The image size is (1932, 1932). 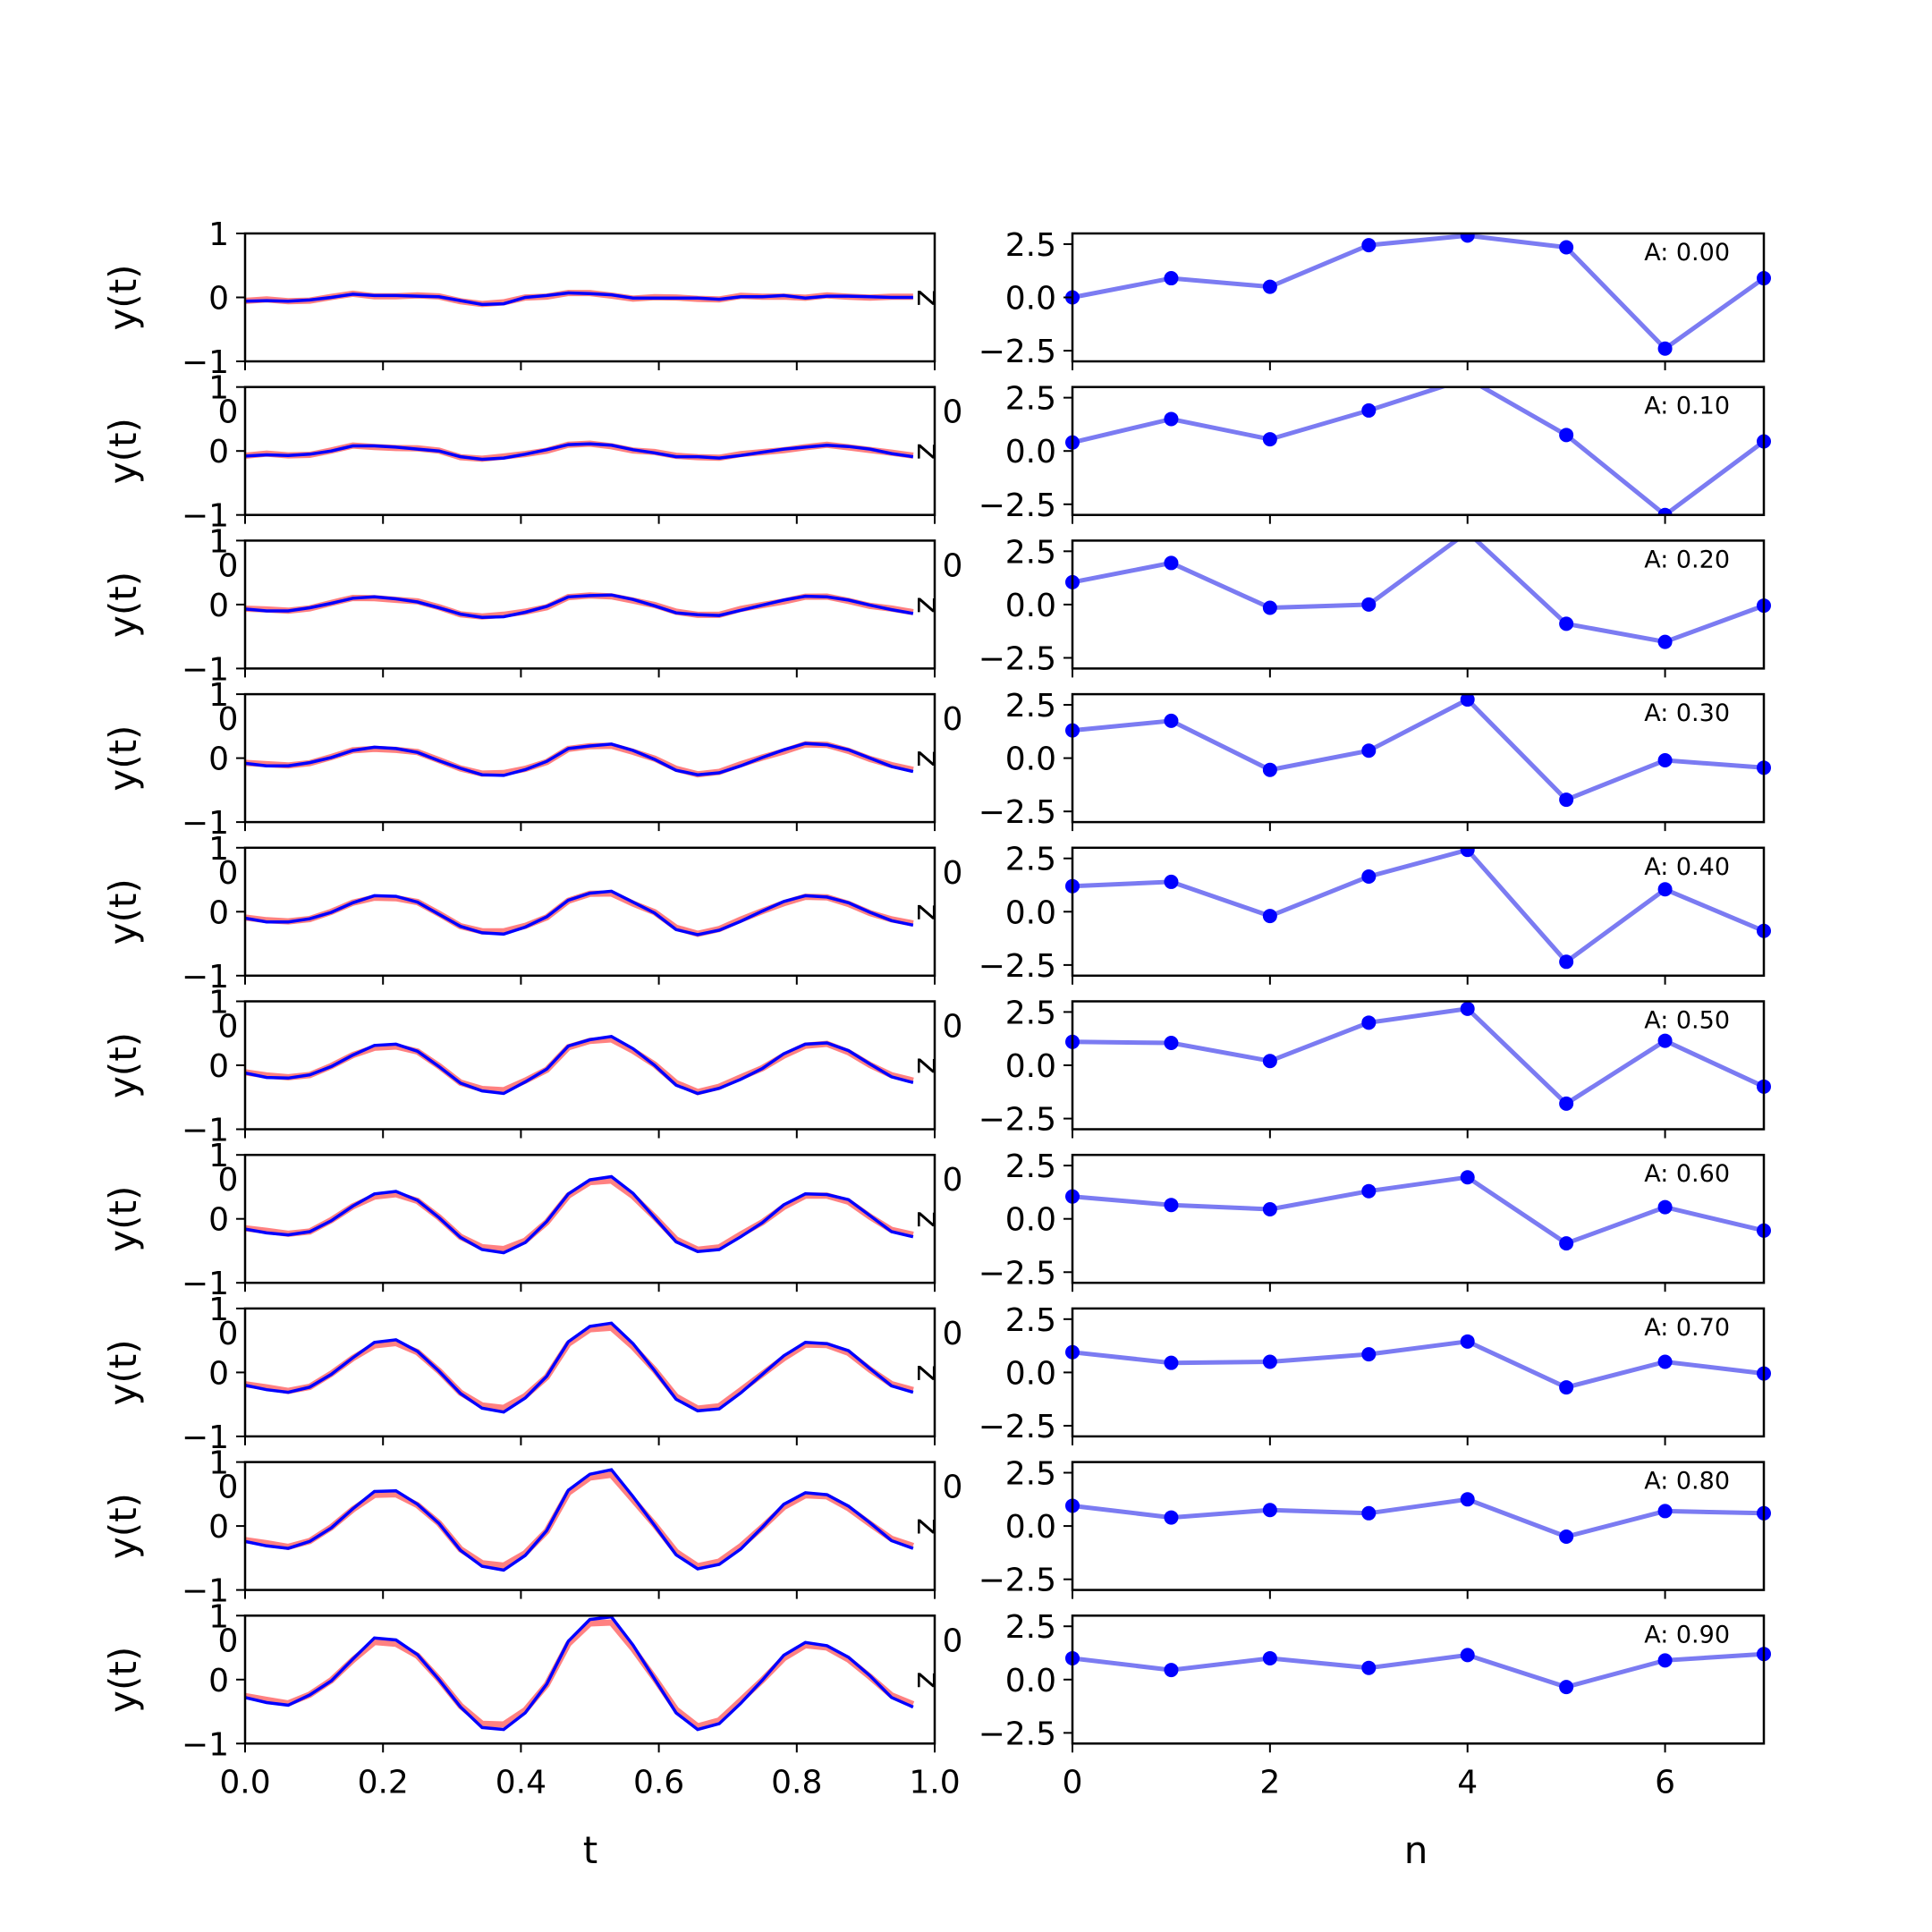 I want to click on amplitude-label: A: 0.90, so click(x=1687, y=1634).